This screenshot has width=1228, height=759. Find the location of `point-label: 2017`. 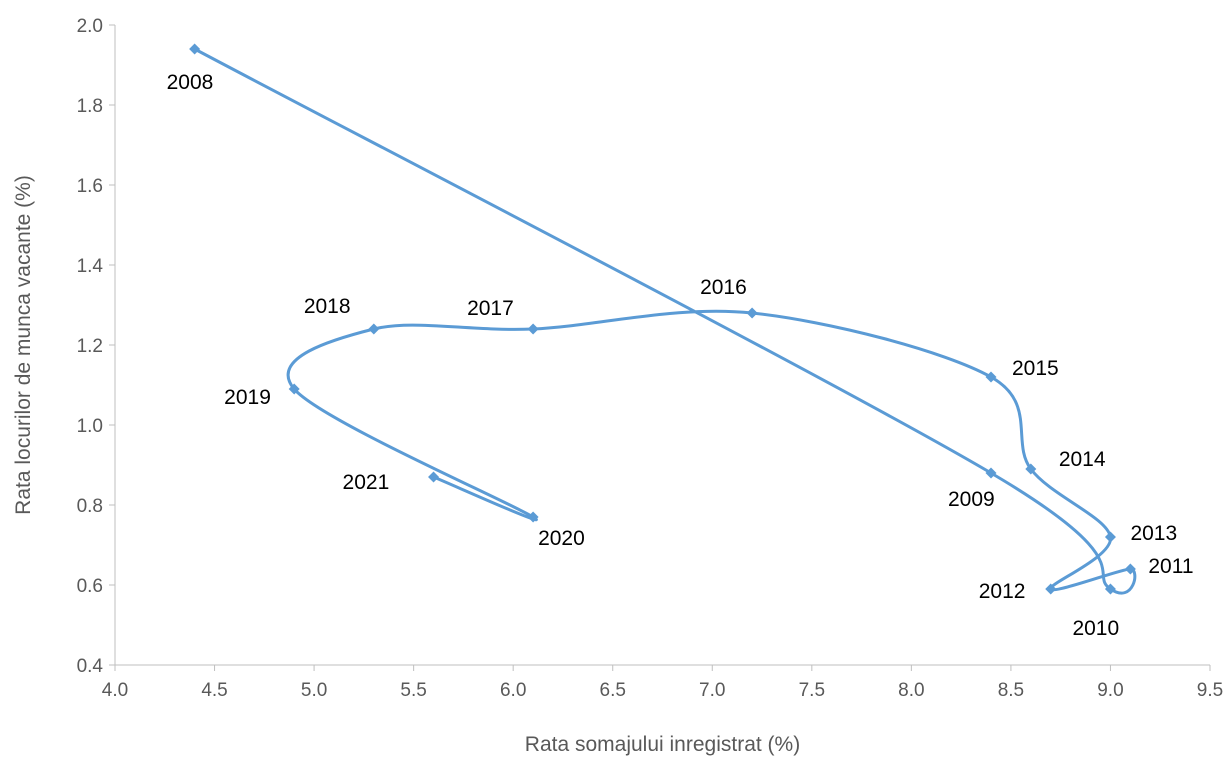

point-label: 2017 is located at coordinates (490, 308).